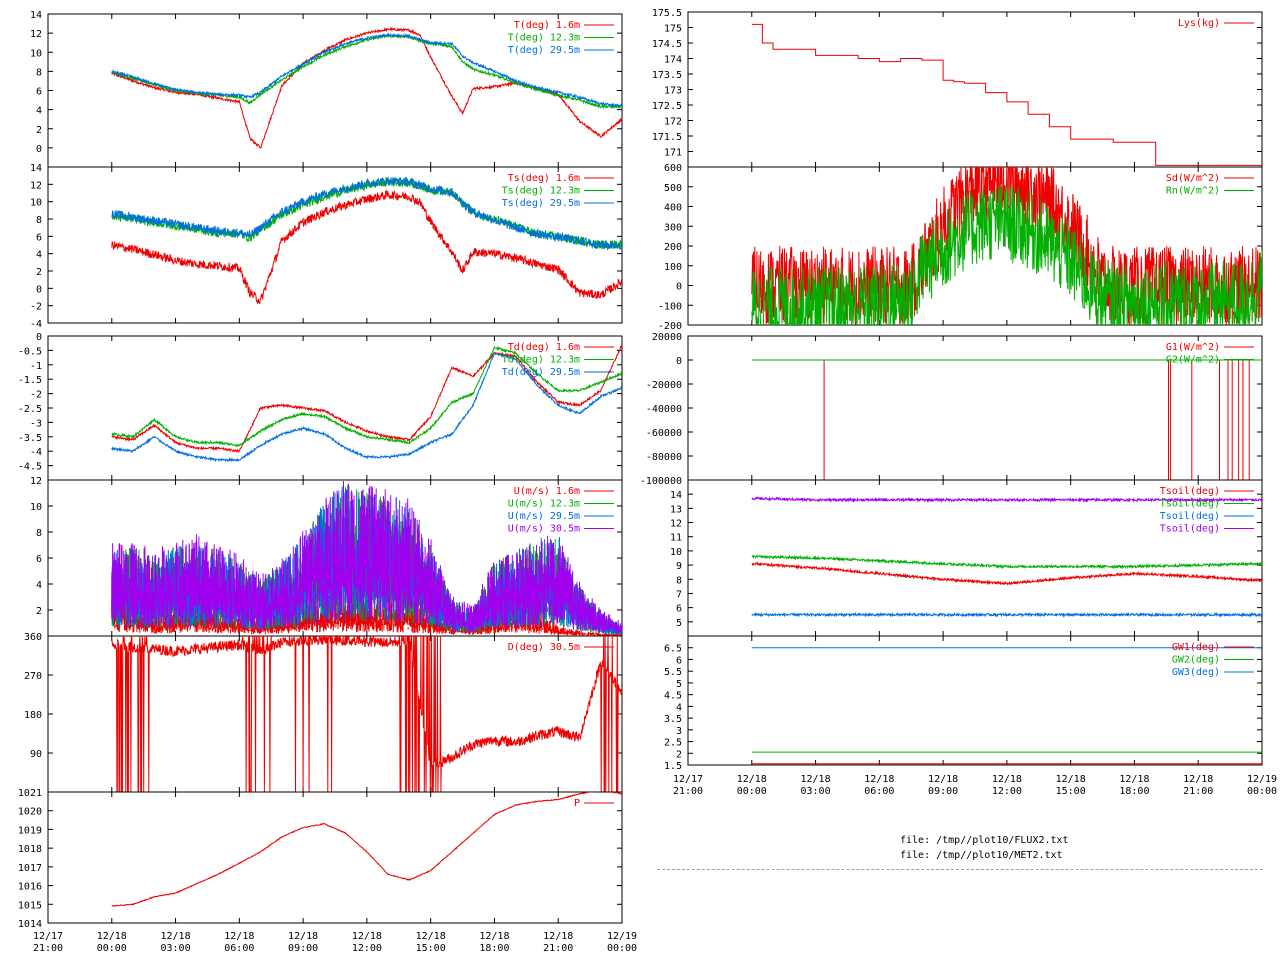 The height and width of the screenshot is (960, 1280). I want to click on y-tick-label: -200, so click(670, 326).